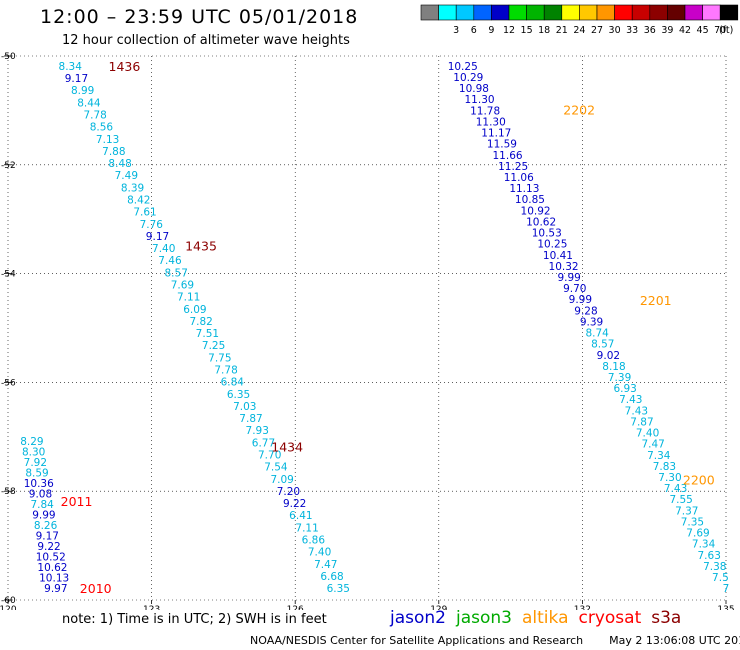  What do you see at coordinates (144, 213) in the screenshot?
I see `wave-height-value: 7.61` at bounding box center [144, 213].